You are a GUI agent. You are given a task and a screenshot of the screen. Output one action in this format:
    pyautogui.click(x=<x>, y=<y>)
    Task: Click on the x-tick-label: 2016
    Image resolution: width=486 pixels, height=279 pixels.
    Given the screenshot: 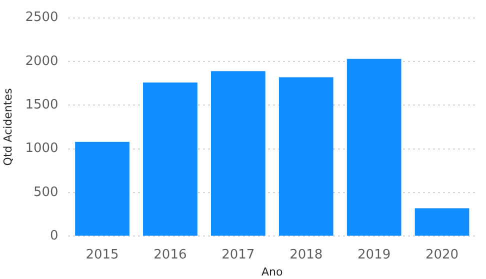 What is the action you would take?
    pyautogui.click(x=170, y=254)
    